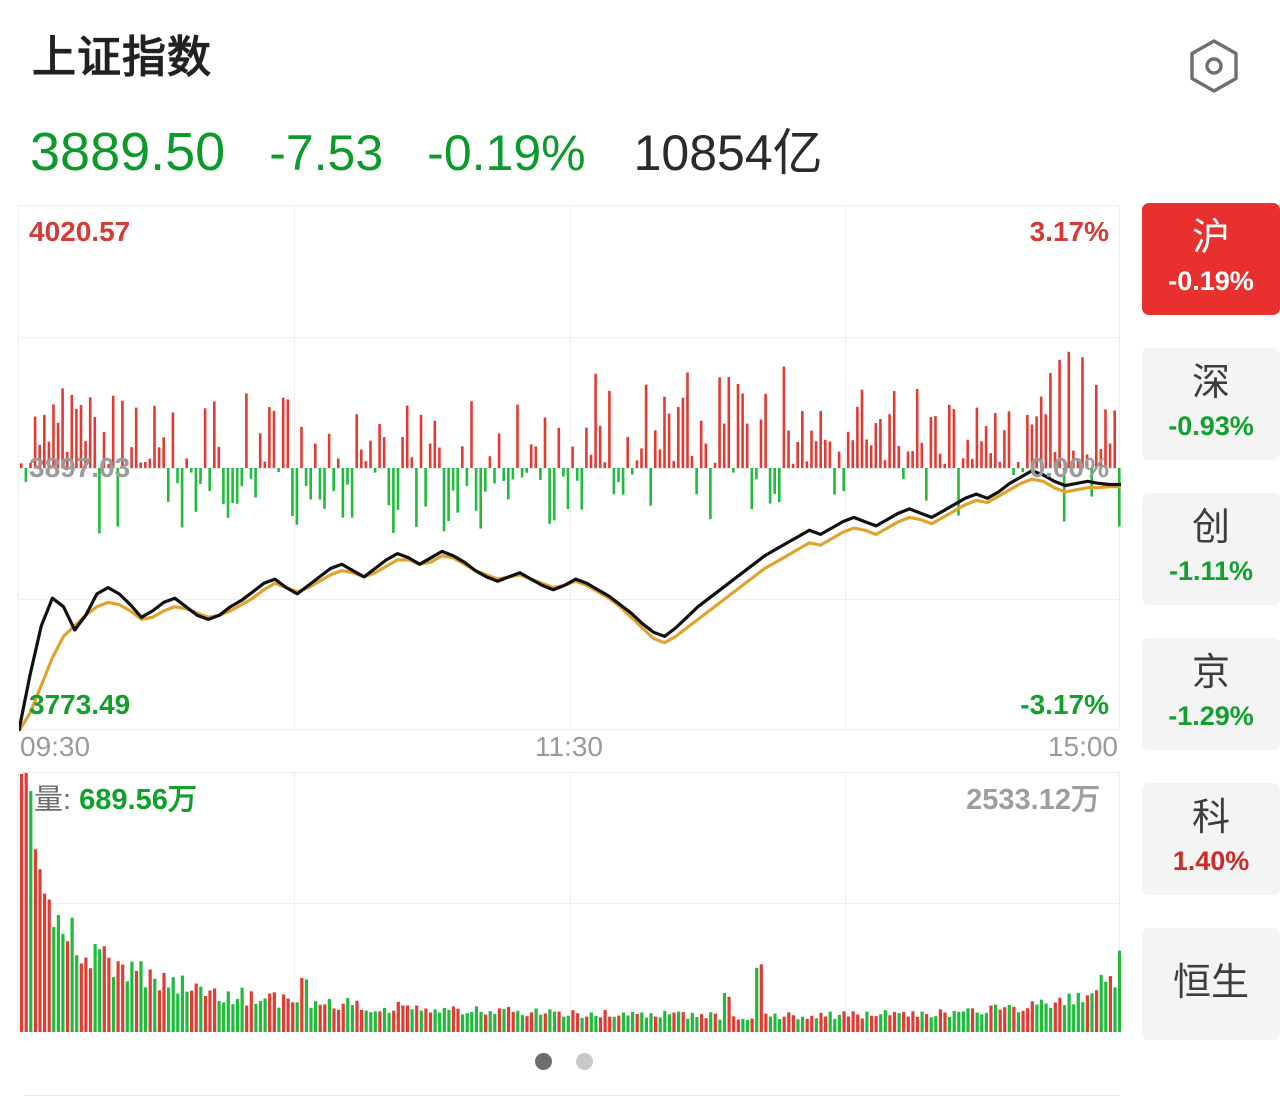 This screenshot has width=1280, height=1096. I want to click on settings-button, so click(1214, 66).